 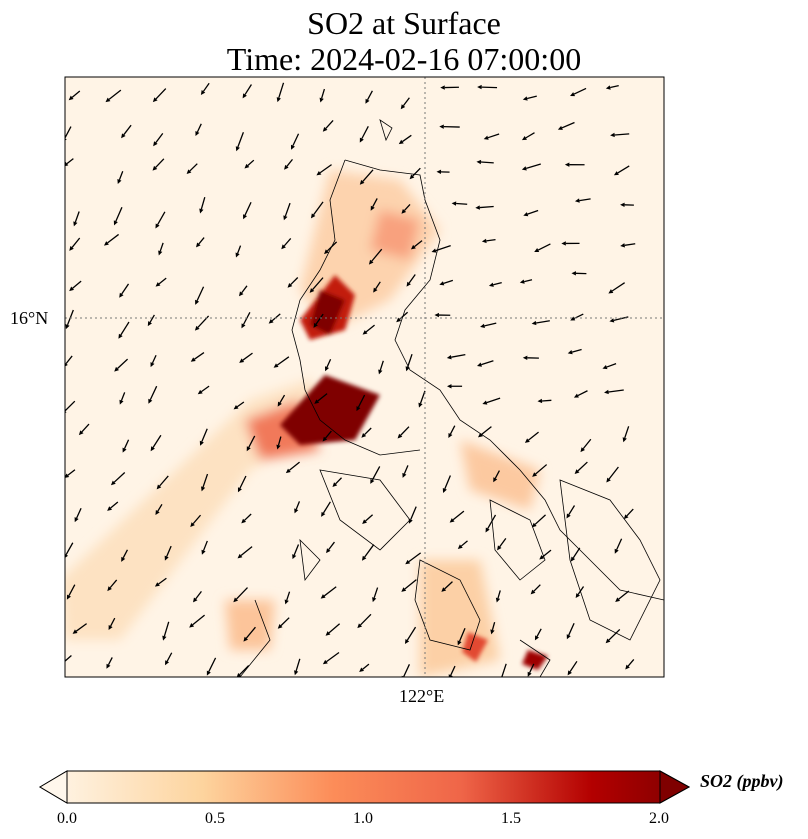 What do you see at coordinates (404, 59) in the screenshot?
I see `map-subtitle: Time: 2024-02-16 07:00:00` at bounding box center [404, 59].